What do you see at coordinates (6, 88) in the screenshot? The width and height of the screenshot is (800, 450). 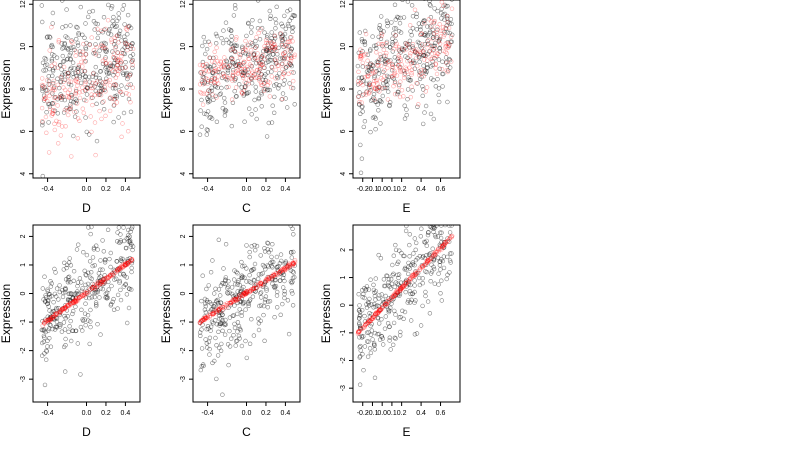 I see `y-axis-label: Expression` at bounding box center [6, 88].